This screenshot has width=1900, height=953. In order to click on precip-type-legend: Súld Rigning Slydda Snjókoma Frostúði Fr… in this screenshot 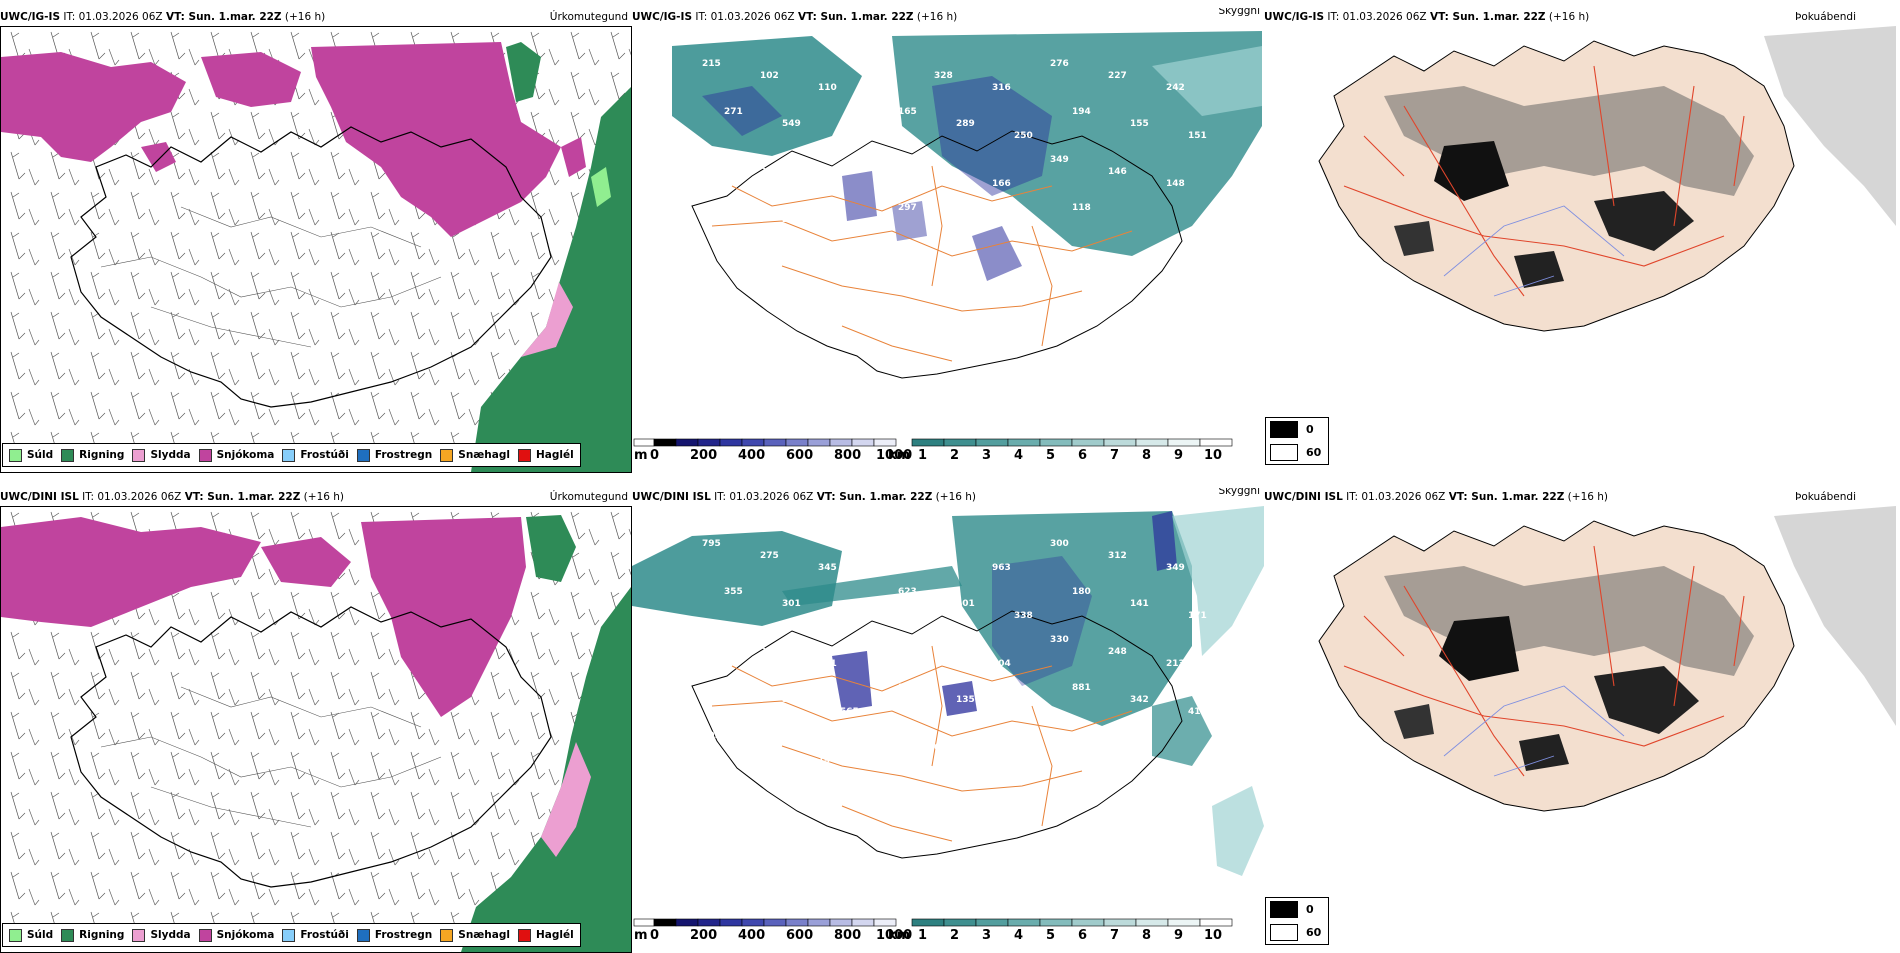, I will do `click(291, 935)`.